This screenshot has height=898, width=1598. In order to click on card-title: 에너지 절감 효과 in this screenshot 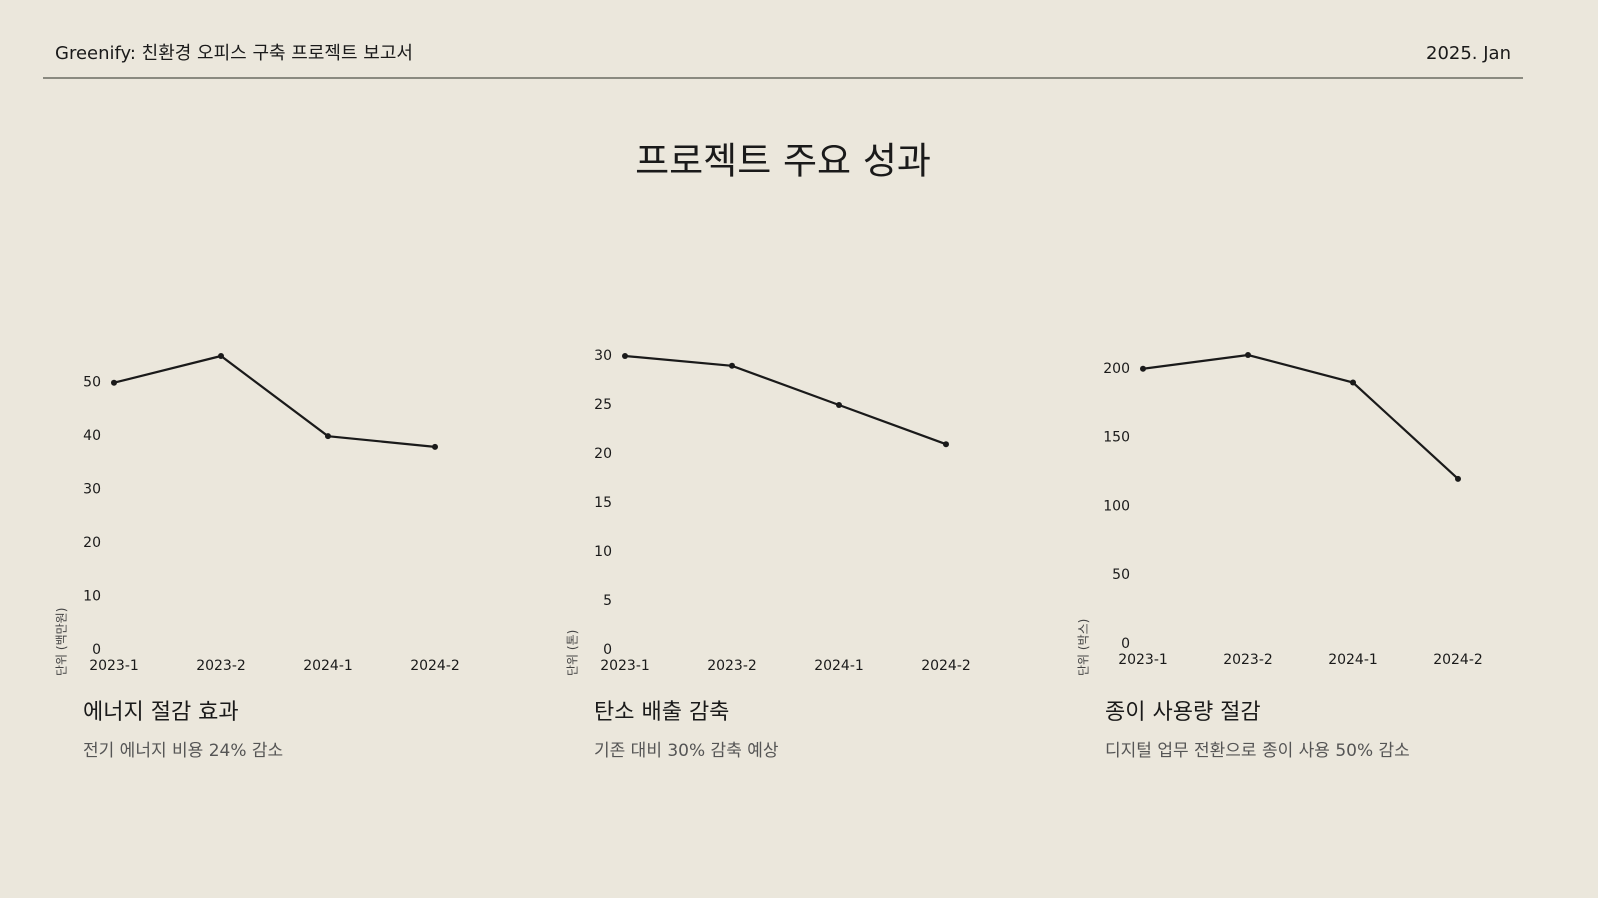, I will do `click(161, 712)`.